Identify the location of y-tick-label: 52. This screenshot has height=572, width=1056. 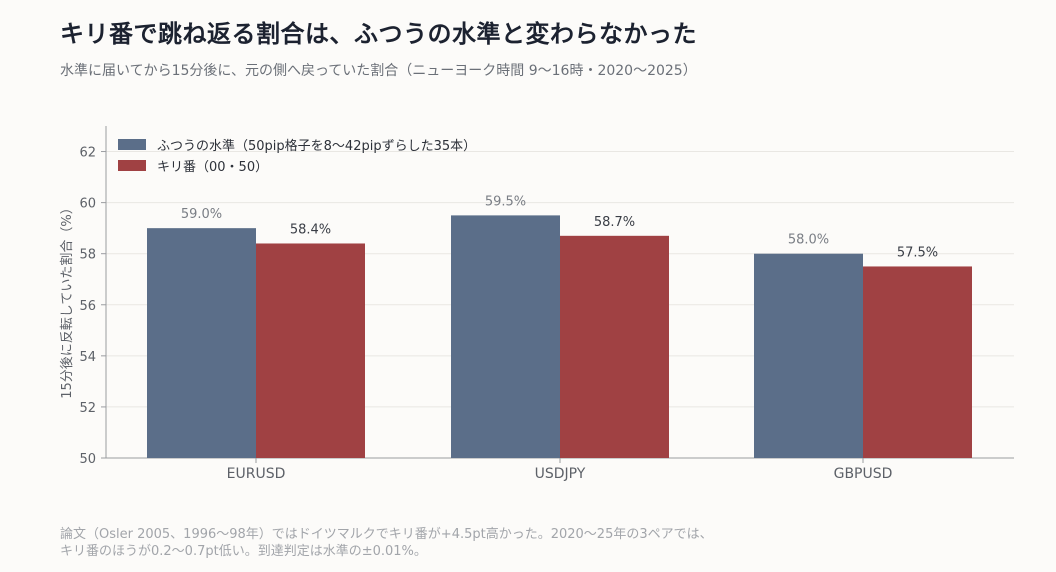
(87, 408).